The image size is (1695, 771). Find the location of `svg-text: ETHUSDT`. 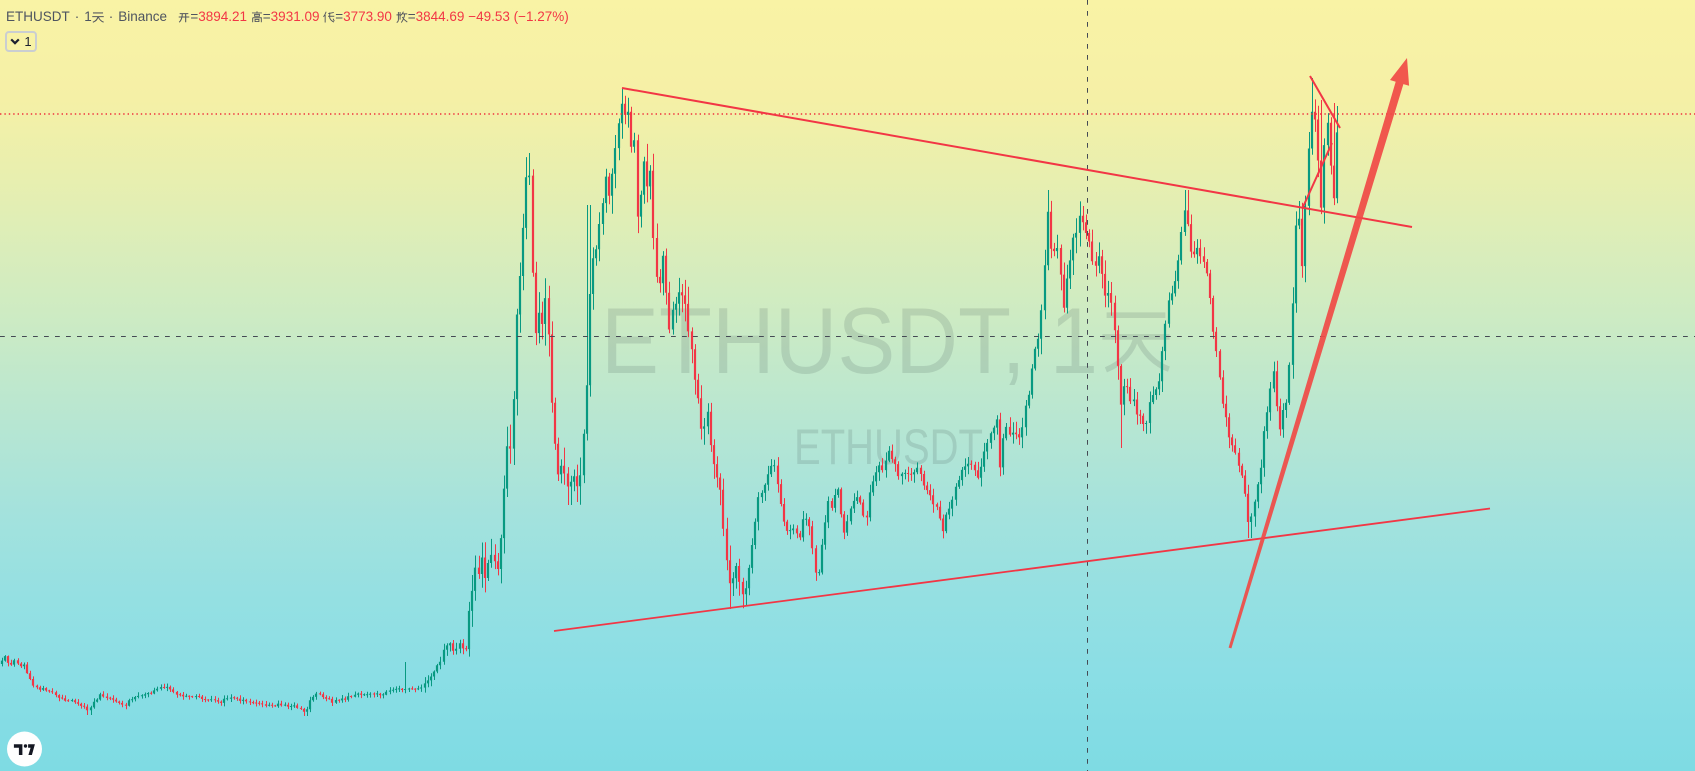

svg-text: ETHUSDT is located at coordinates (888, 447).